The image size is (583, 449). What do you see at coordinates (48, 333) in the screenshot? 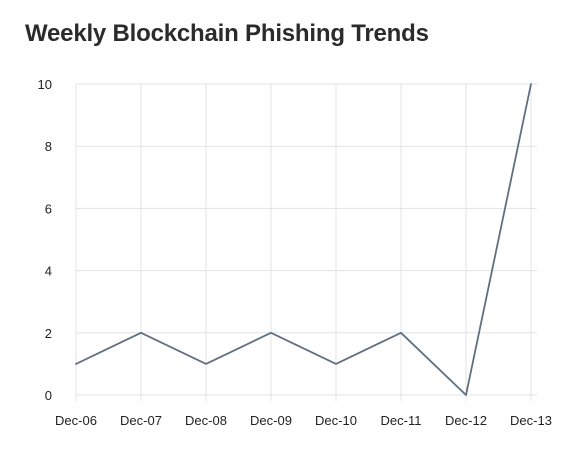
I see `y-tick-label: 2` at bounding box center [48, 333].